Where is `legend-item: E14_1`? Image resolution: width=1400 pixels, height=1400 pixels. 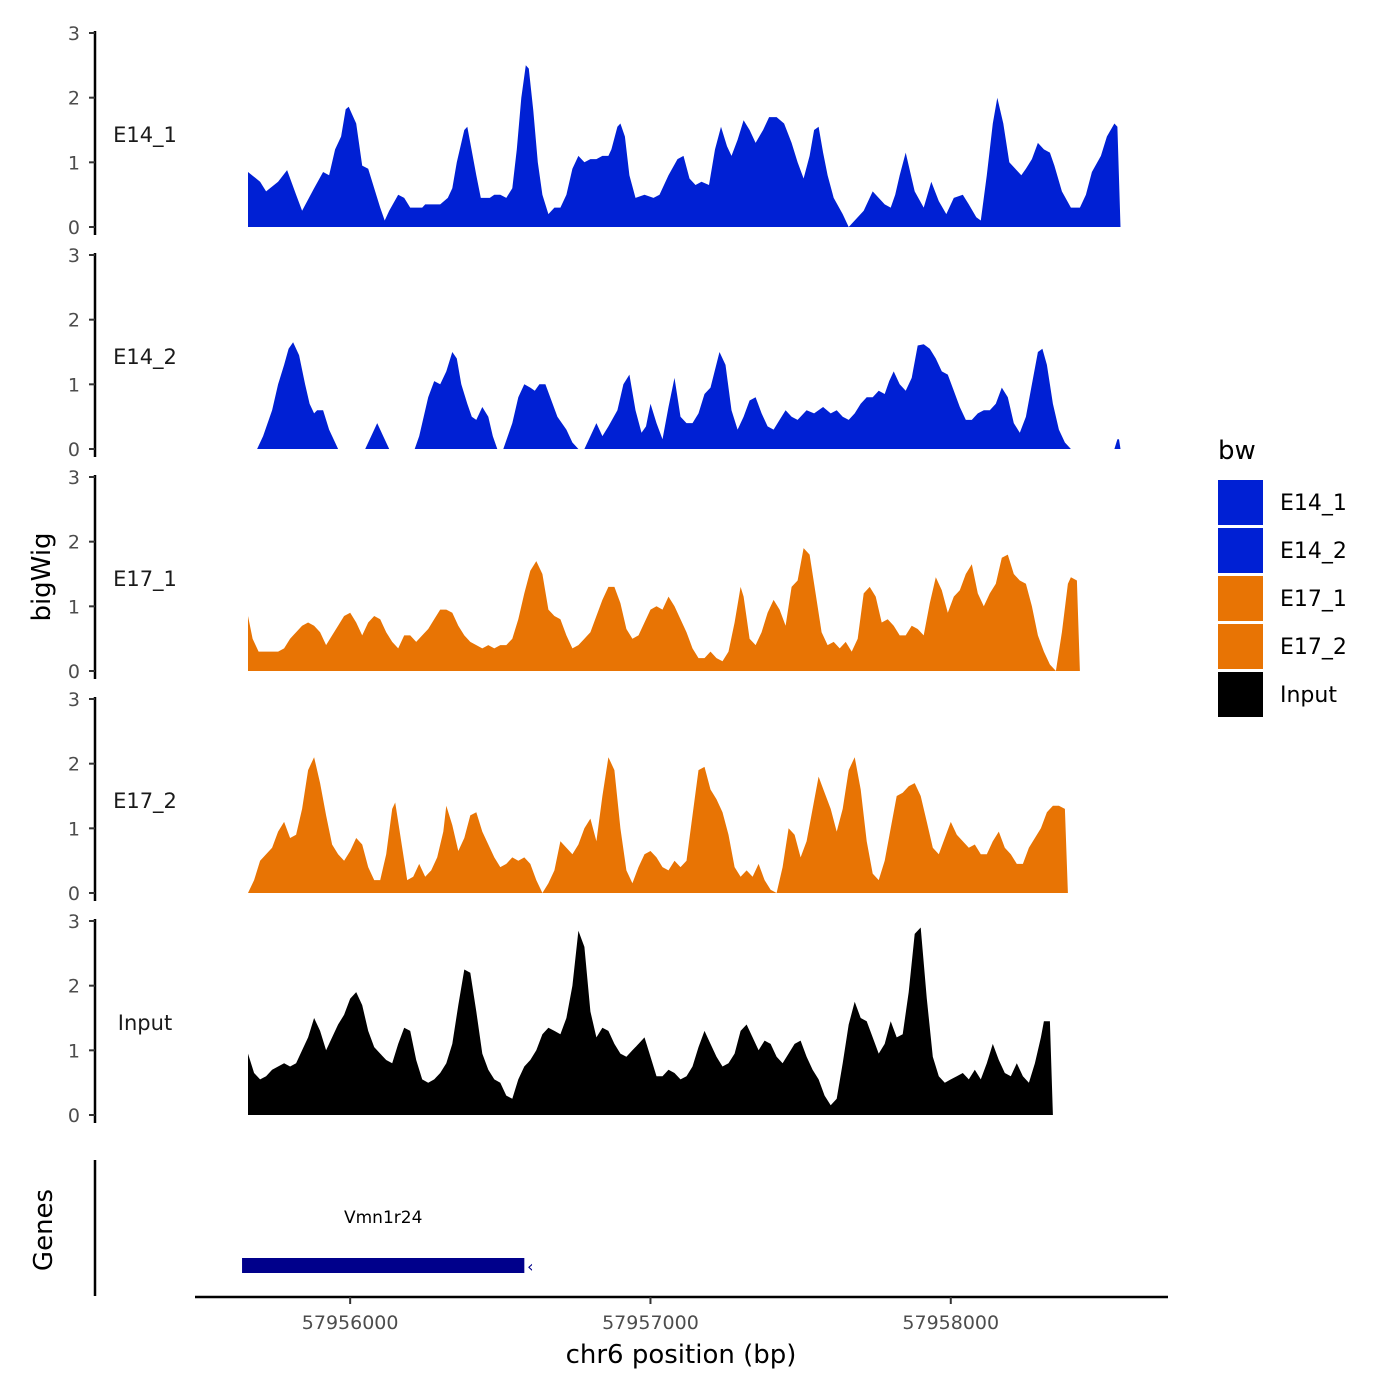
legend-item: E14_1 is located at coordinates (1282, 502).